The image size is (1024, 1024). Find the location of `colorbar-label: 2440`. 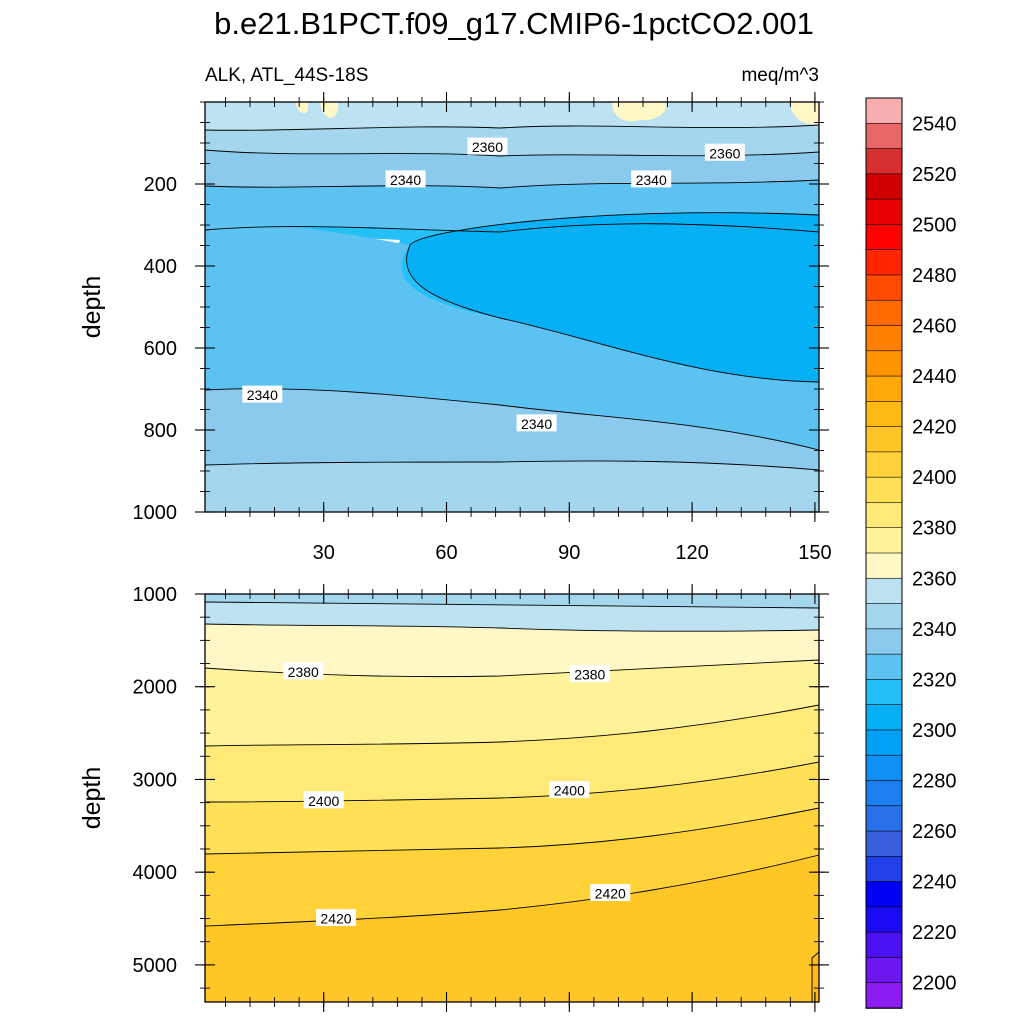

colorbar-label: 2440 is located at coordinates (934, 377).